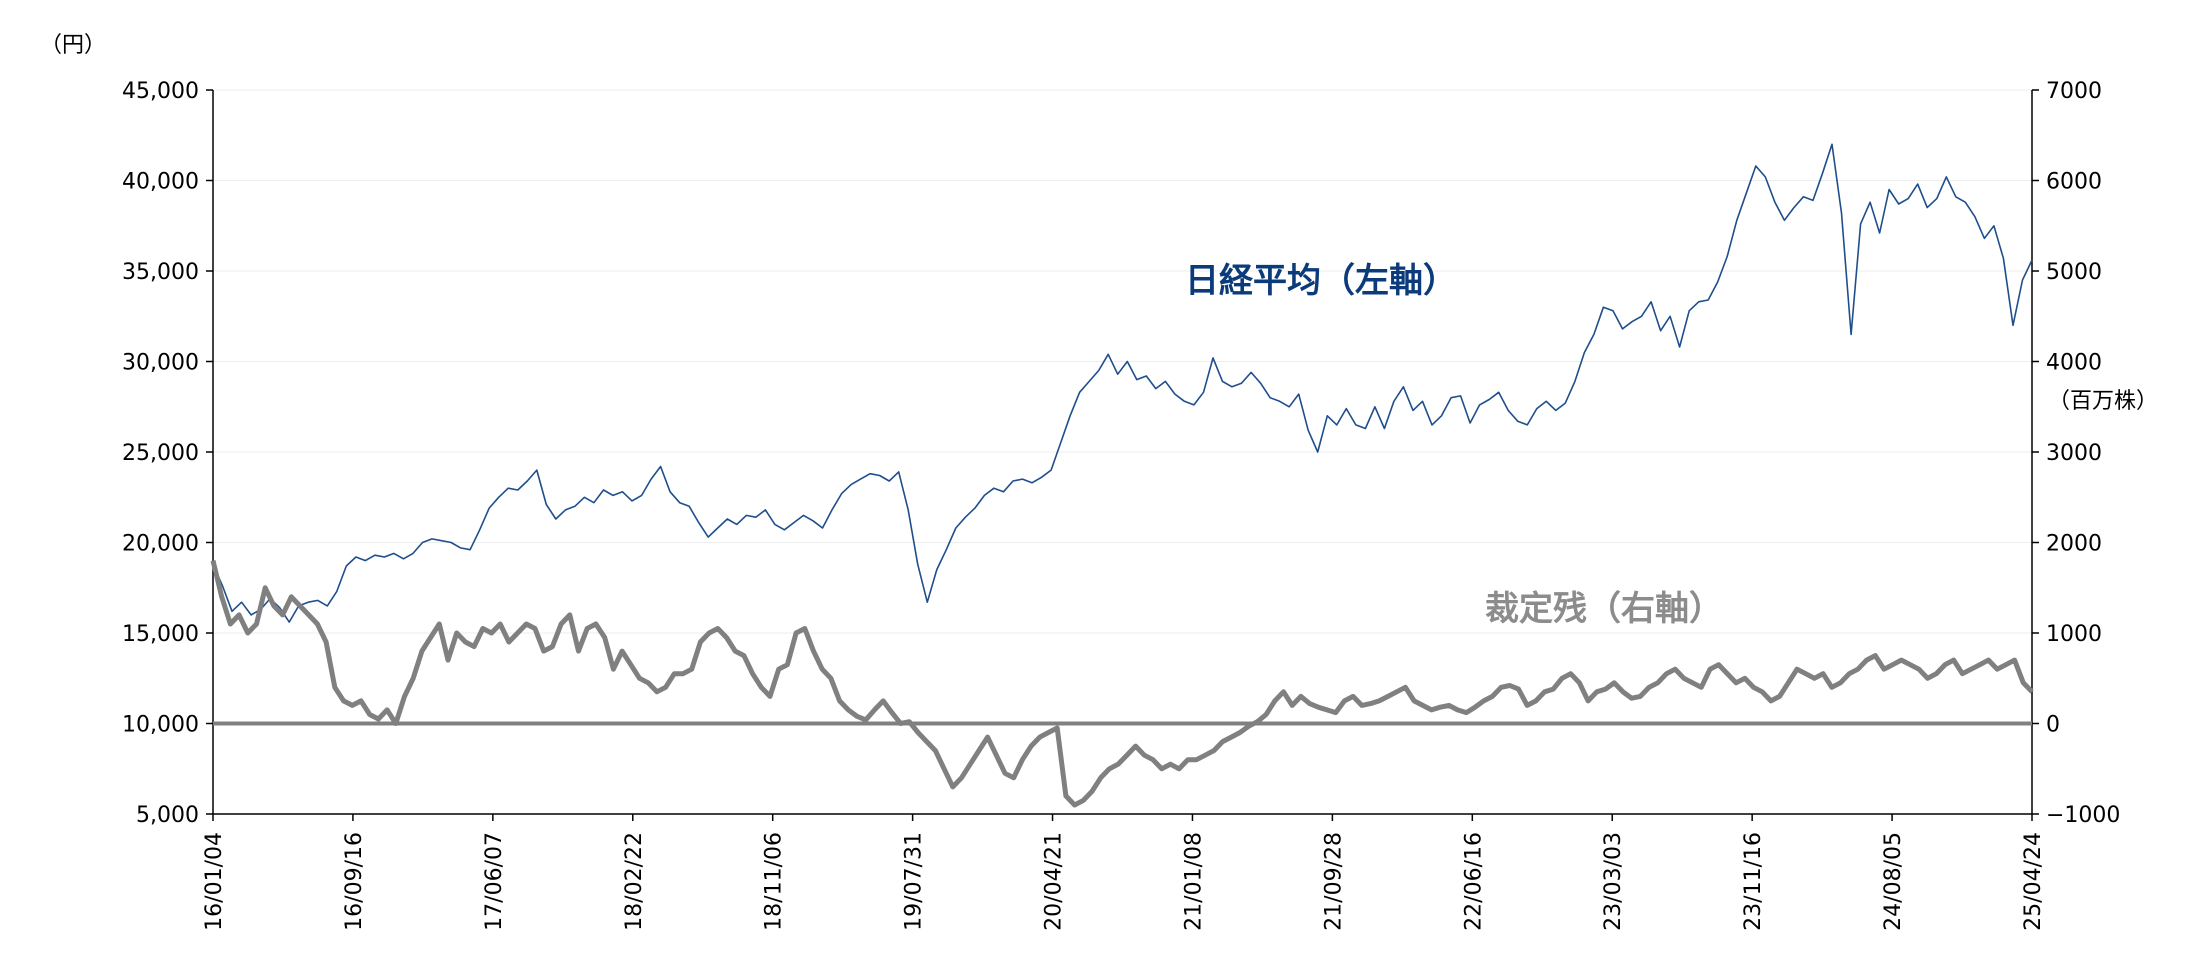  What do you see at coordinates (1893, 881) in the screenshot?
I see `x-tick-label: 24/08/05` at bounding box center [1893, 881].